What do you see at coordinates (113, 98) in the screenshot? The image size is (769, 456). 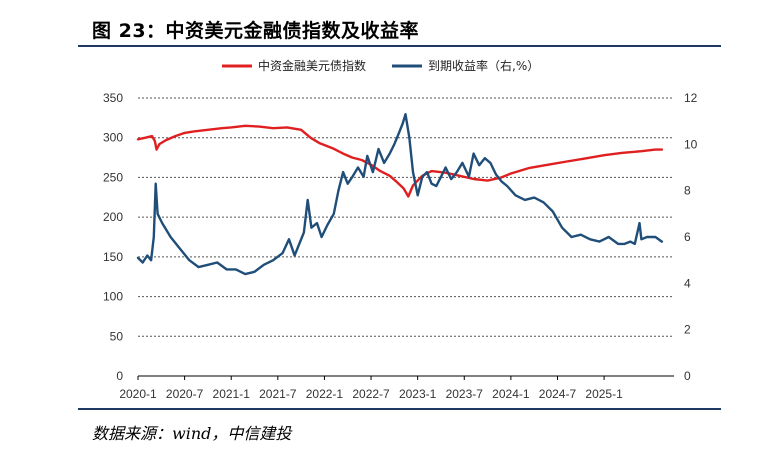 I see `left-tick-label: 350` at bounding box center [113, 98].